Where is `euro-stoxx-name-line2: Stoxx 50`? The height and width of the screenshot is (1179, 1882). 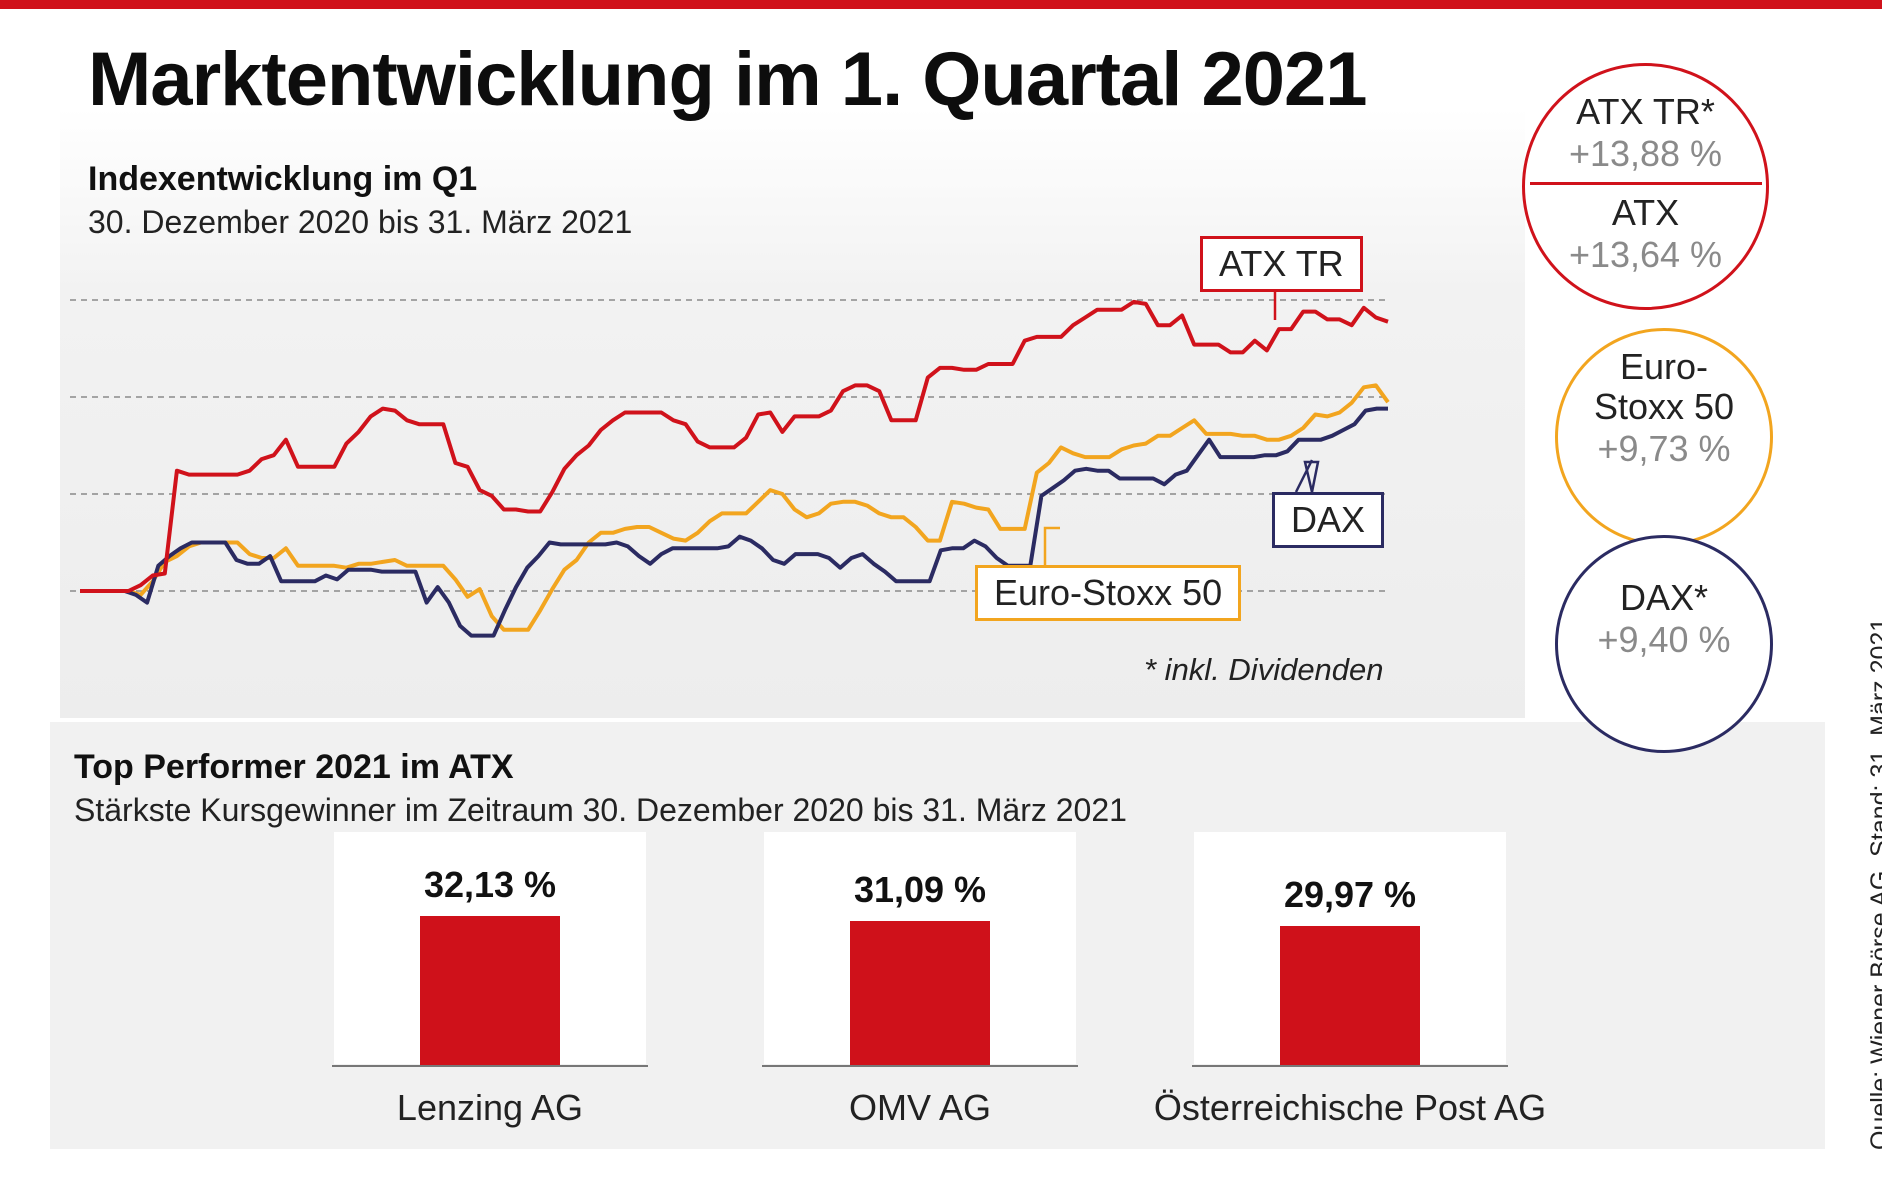 euro-stoxx-name-line2: Stoxx 50 is located at coordinates (1664, 406).